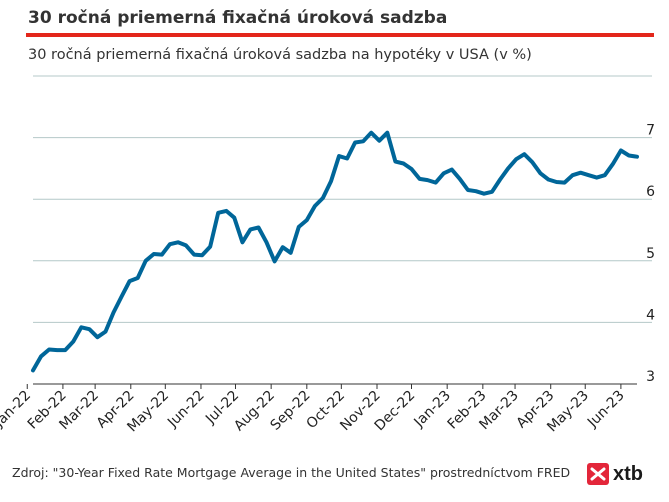 The height and width of the screenshot is (502, 669). What do you see at coordinates (650, 377) in the screenshot?
I see `y-tick-label: 3` at bounding box center [650, 377].